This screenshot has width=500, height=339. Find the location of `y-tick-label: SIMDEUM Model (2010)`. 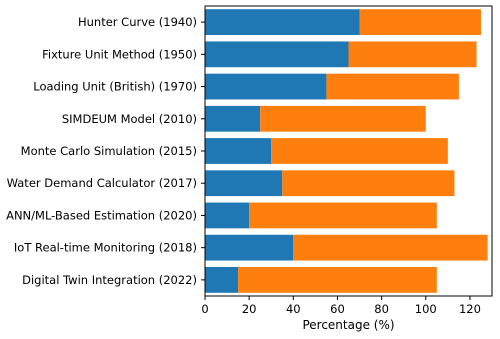

y-tick-label: SIMDEUM Model (2010) is located at coordinates (129, 119).